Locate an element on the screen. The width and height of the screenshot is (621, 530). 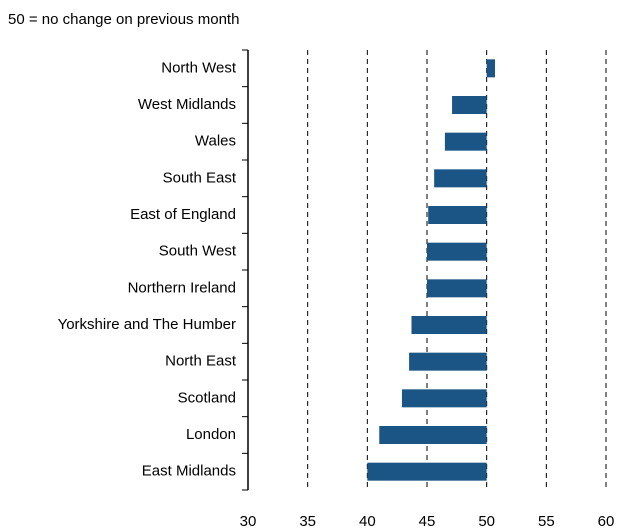
y-tick-label: South East is located at coordinates (200, 177).